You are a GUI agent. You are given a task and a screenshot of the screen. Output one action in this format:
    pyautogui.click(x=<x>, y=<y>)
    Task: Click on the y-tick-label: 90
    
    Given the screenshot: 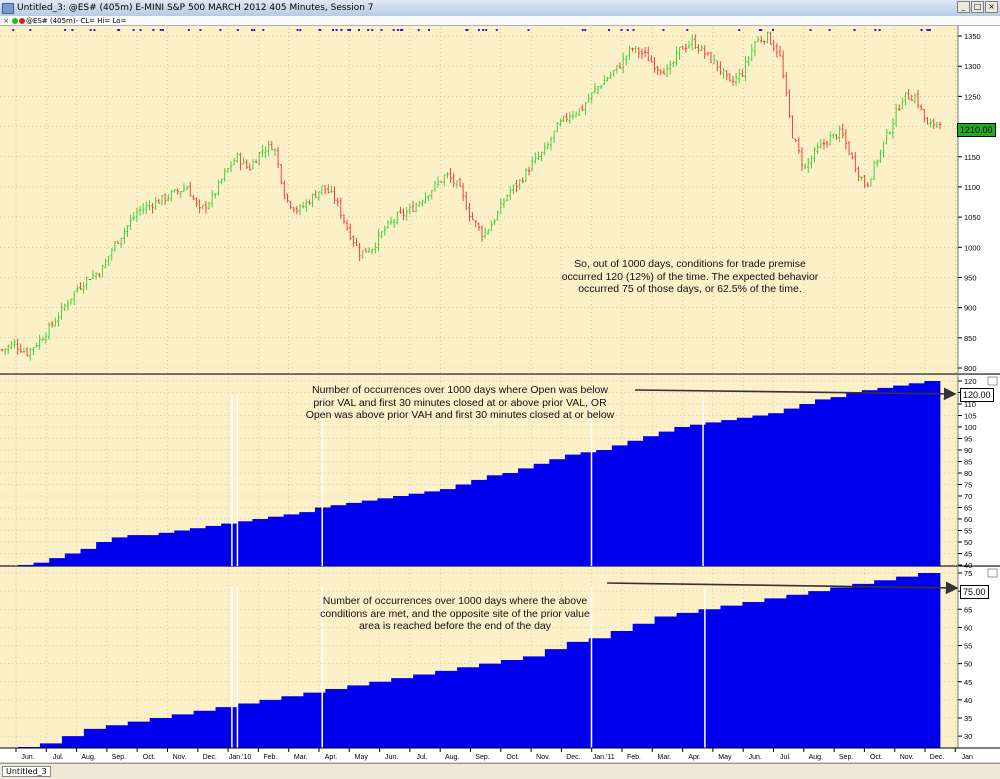 What is the action you would take?
    pyautogui.click(x=968, y=450)
    